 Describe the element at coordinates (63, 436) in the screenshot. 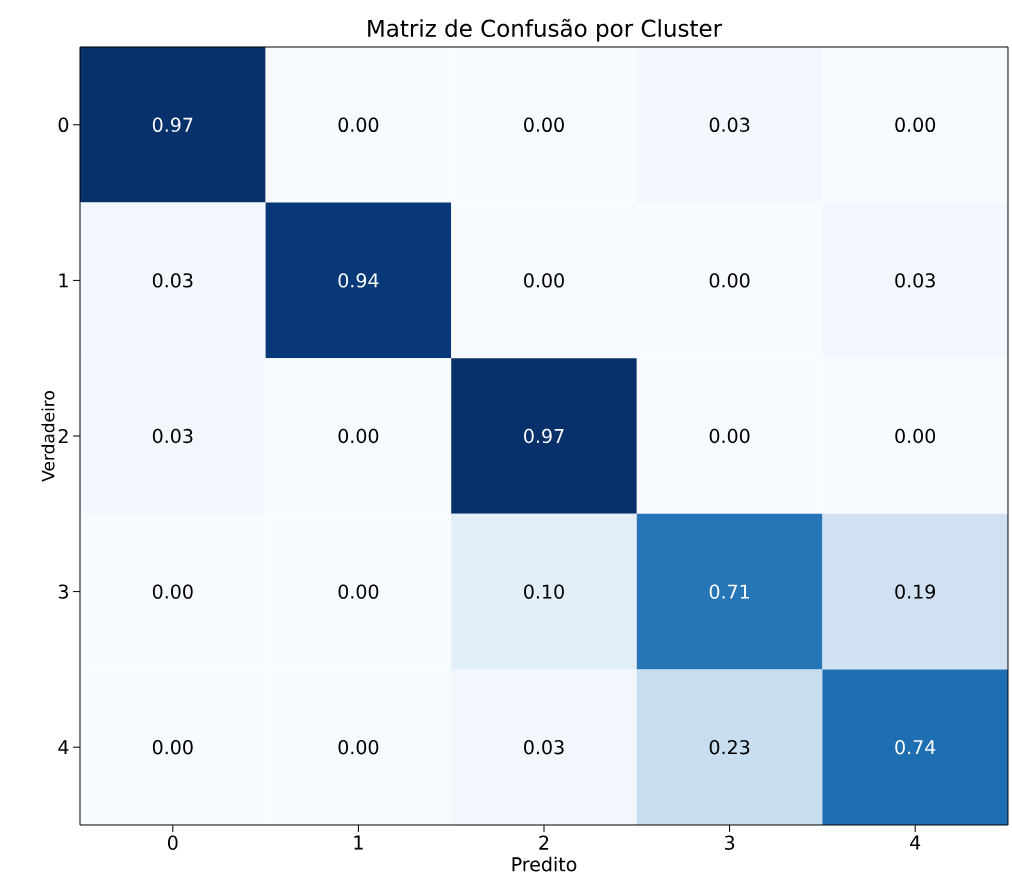

I see `y-tick-label: 2` at that location.